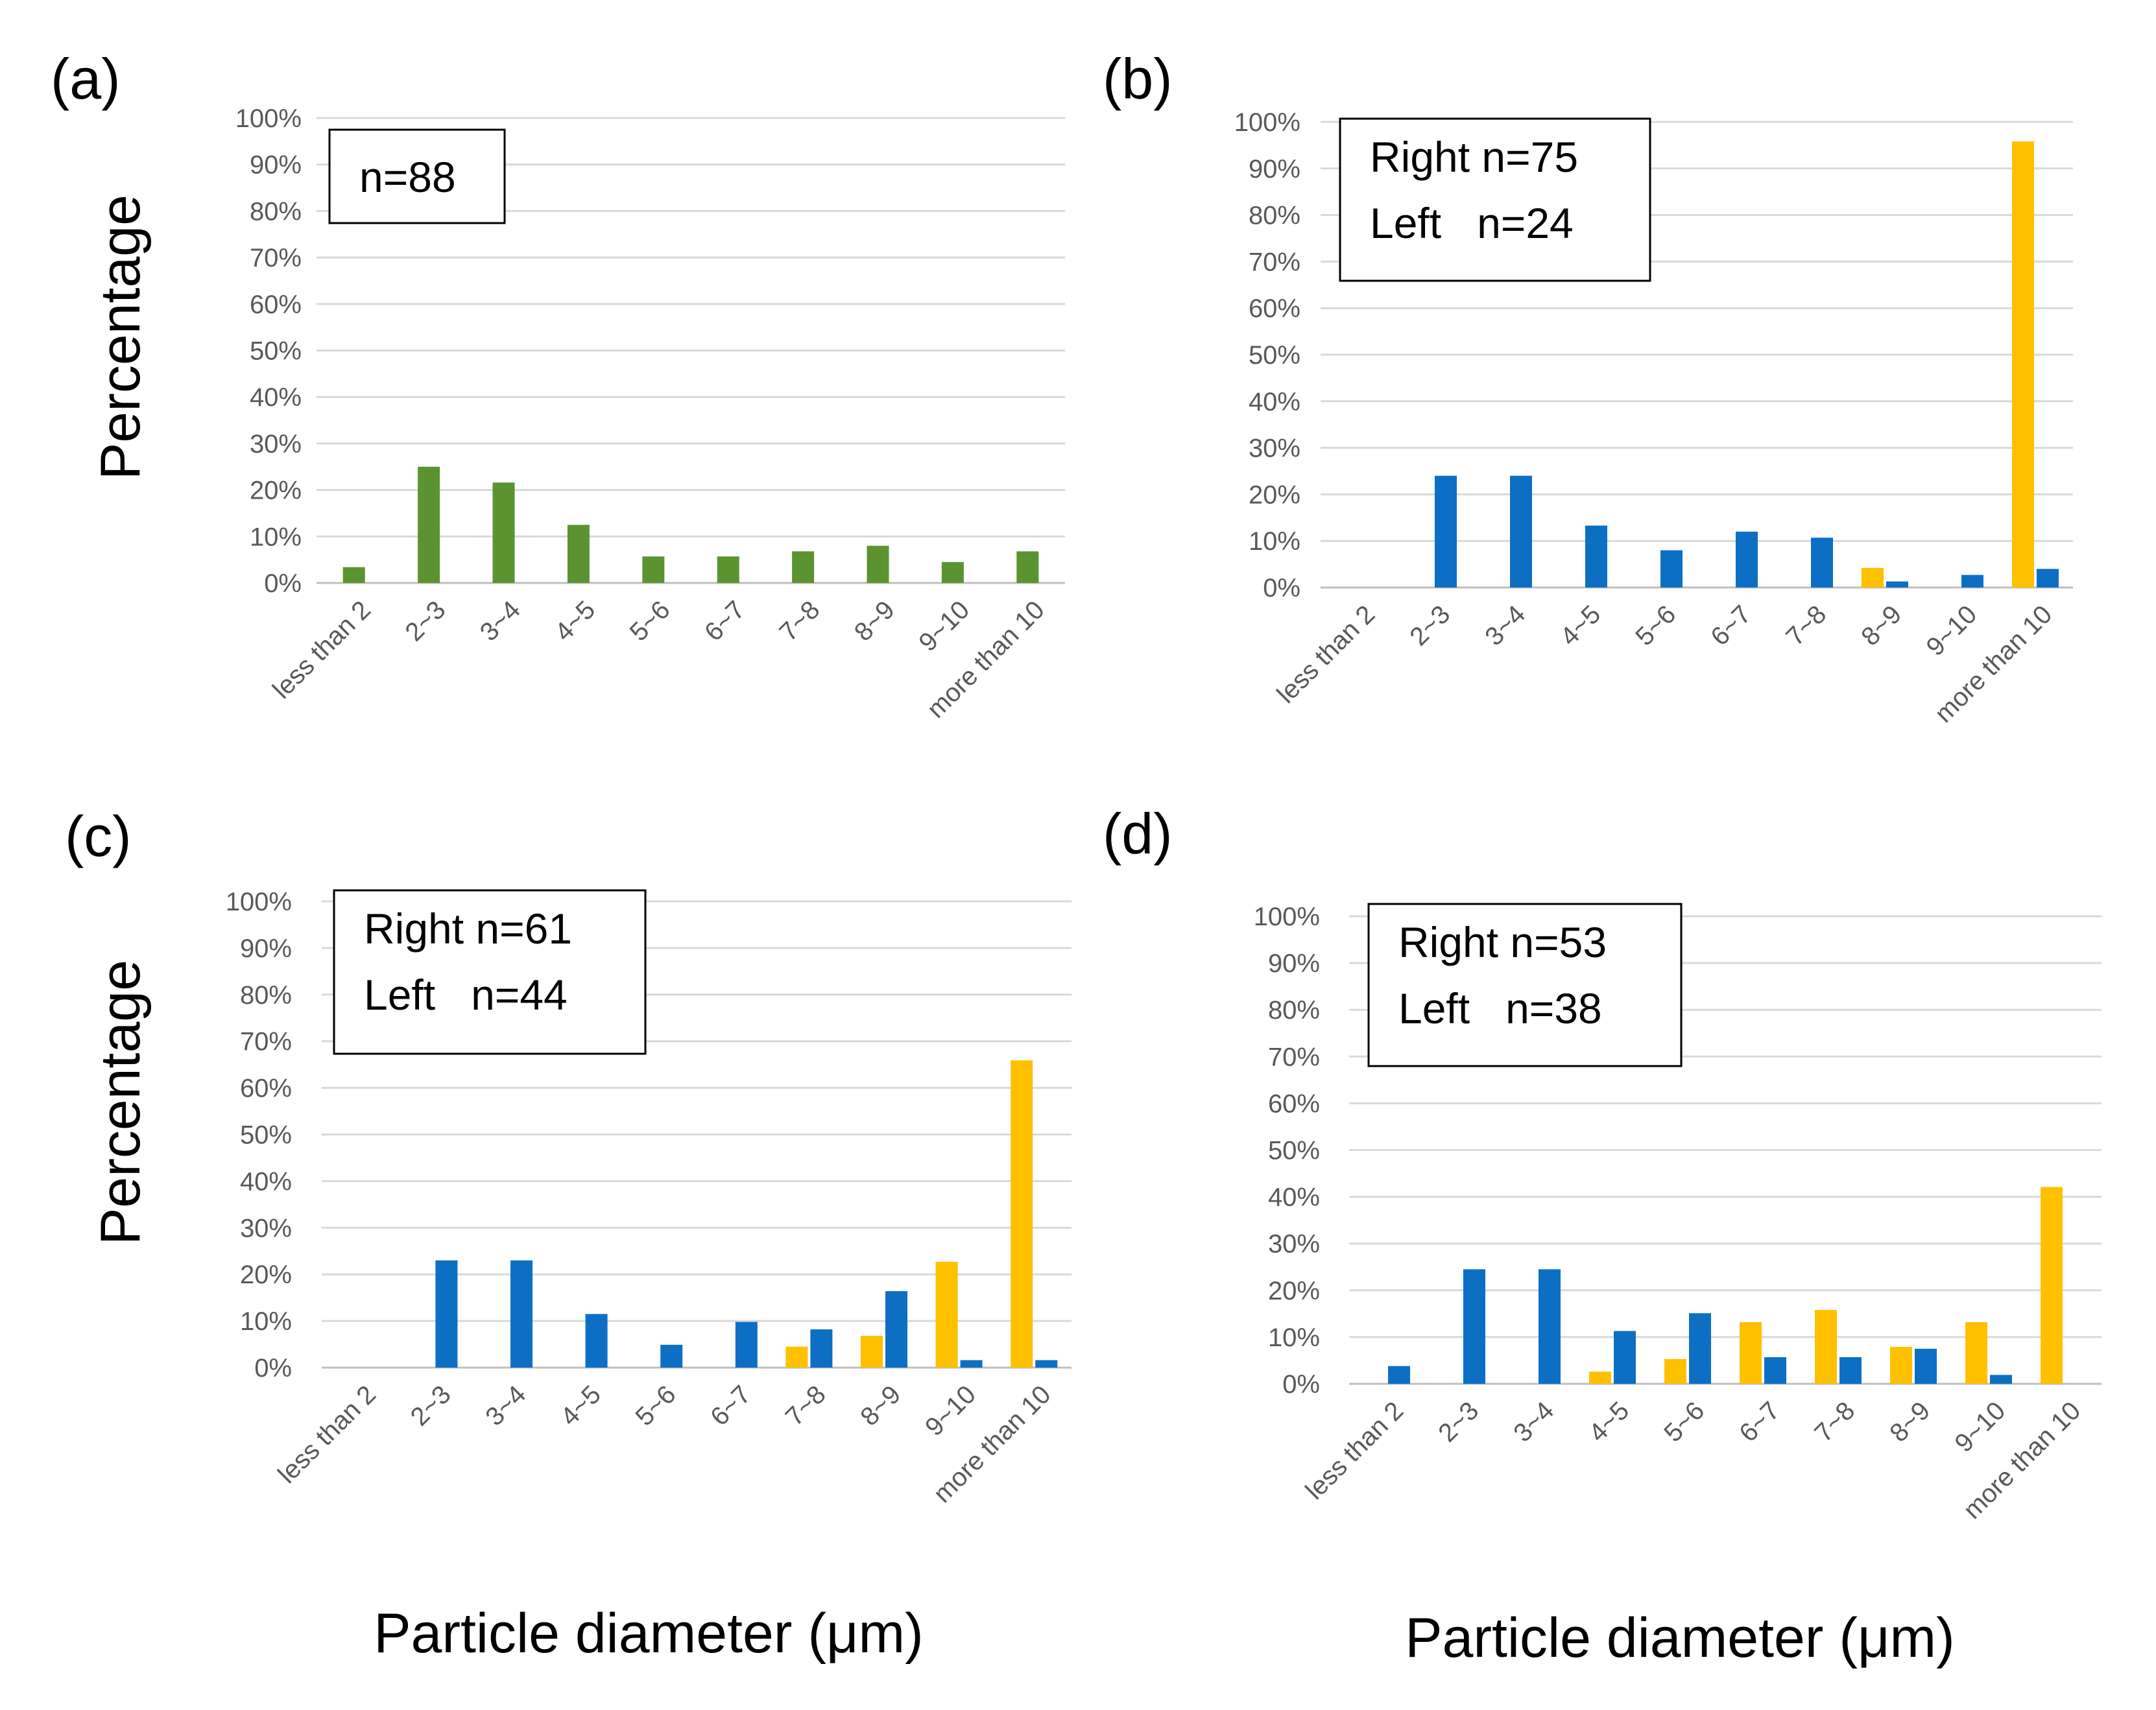 The width and height of the screenshot is (2156, 1710). What do you see at coordinates (1274, 402) in the screenshot?
I see `y-tick-label: 40%` at bounding box center [1274, 402].